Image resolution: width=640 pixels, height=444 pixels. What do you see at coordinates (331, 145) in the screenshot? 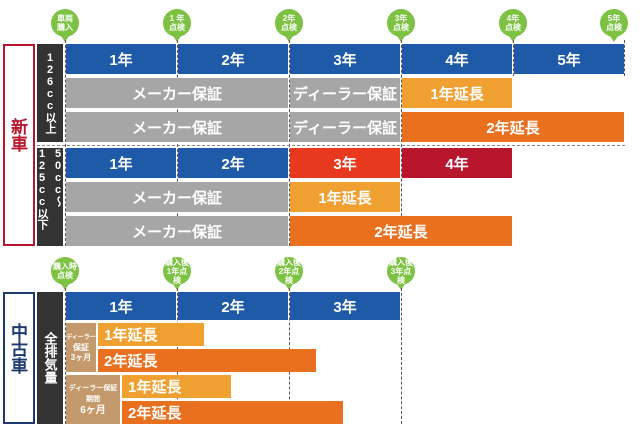
I see `group-separator` at bounding box center [331, 145].